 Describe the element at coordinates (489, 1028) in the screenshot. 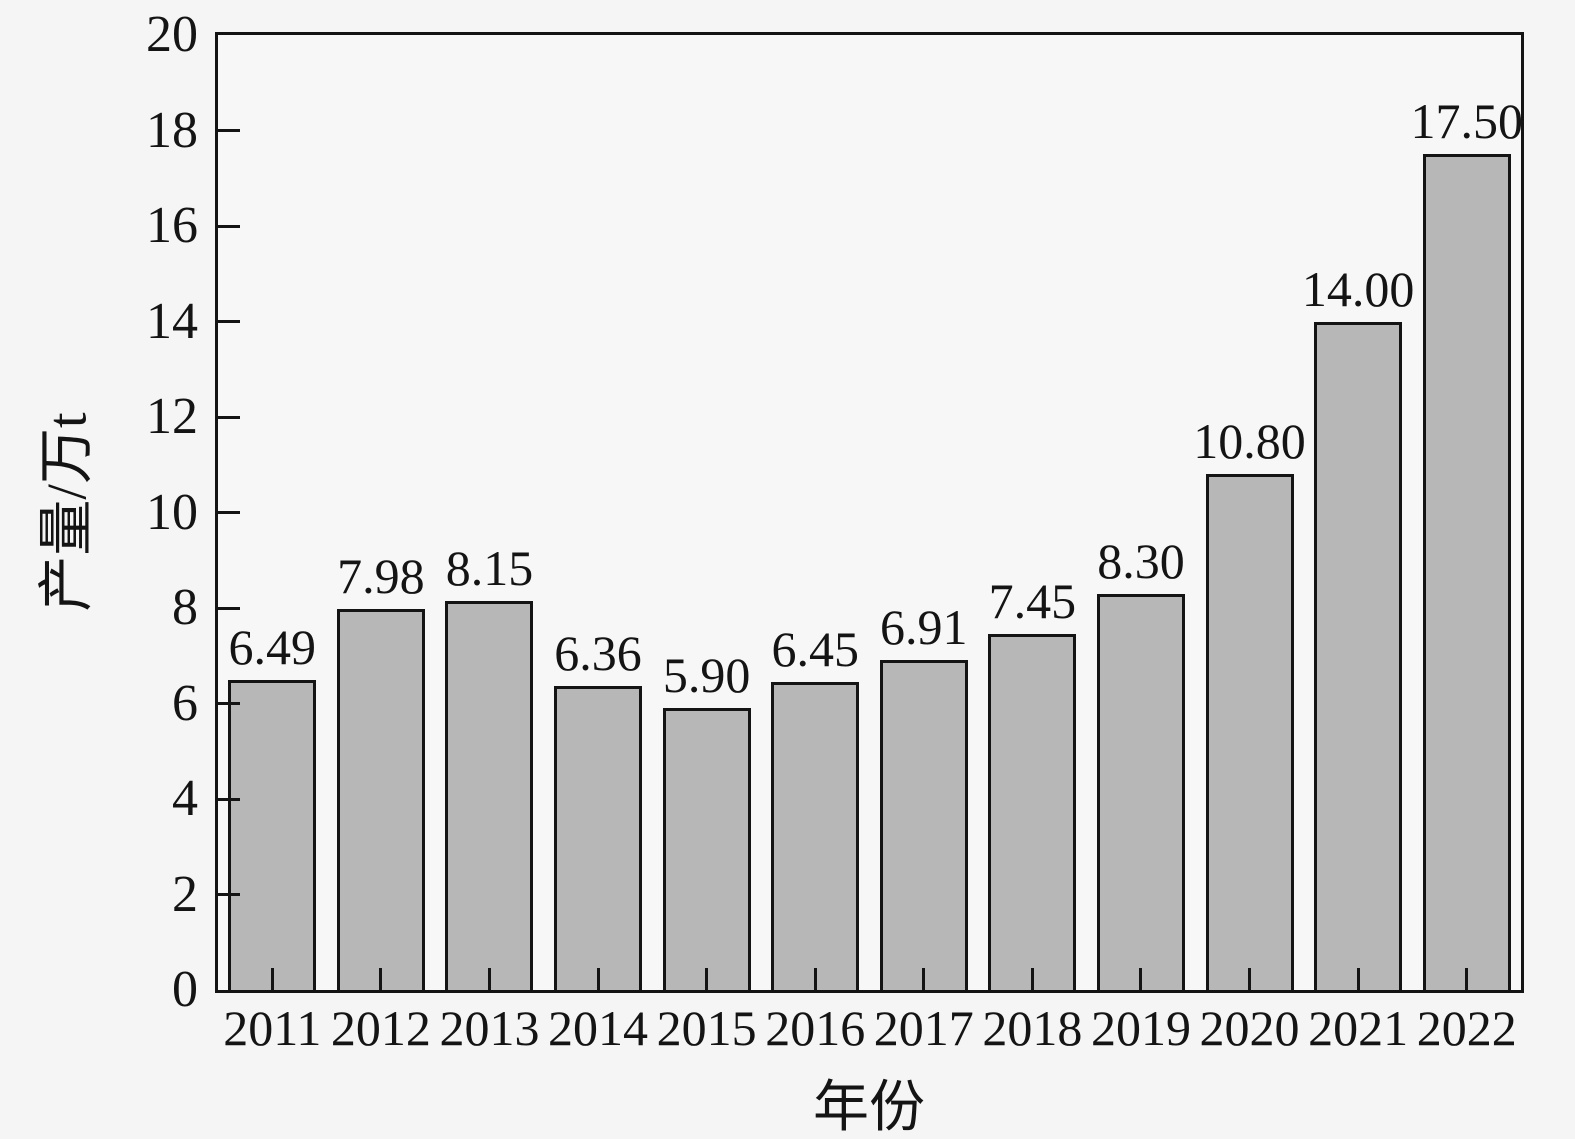

I see `x-tick-label-2013: 2013` at that location.